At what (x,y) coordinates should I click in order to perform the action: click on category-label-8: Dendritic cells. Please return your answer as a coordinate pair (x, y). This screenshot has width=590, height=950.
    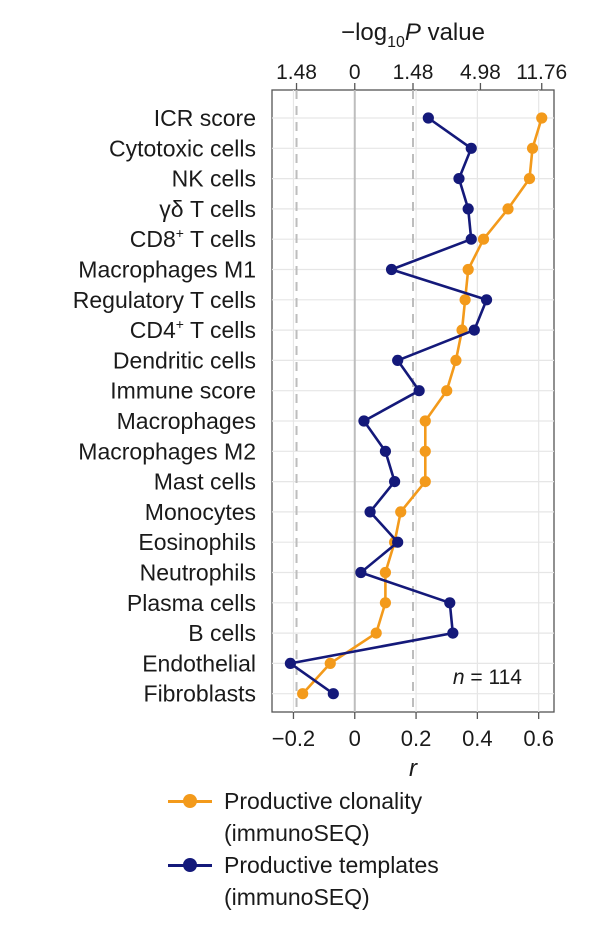
    Looking at the image, I should click on (184, 360).